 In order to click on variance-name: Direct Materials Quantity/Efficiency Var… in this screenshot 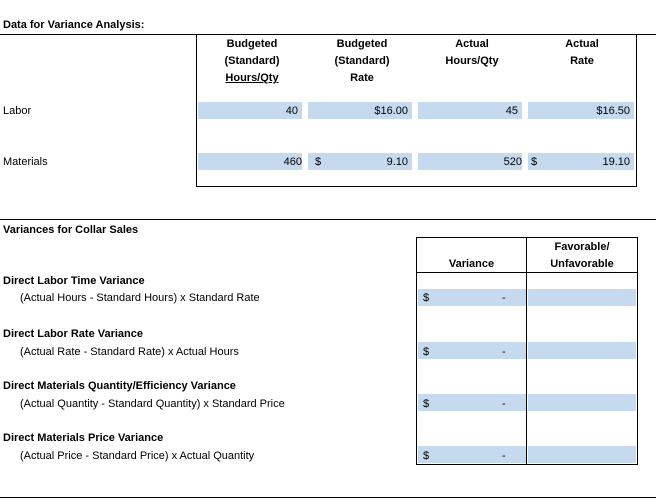, I will do `click(119, 386)`.